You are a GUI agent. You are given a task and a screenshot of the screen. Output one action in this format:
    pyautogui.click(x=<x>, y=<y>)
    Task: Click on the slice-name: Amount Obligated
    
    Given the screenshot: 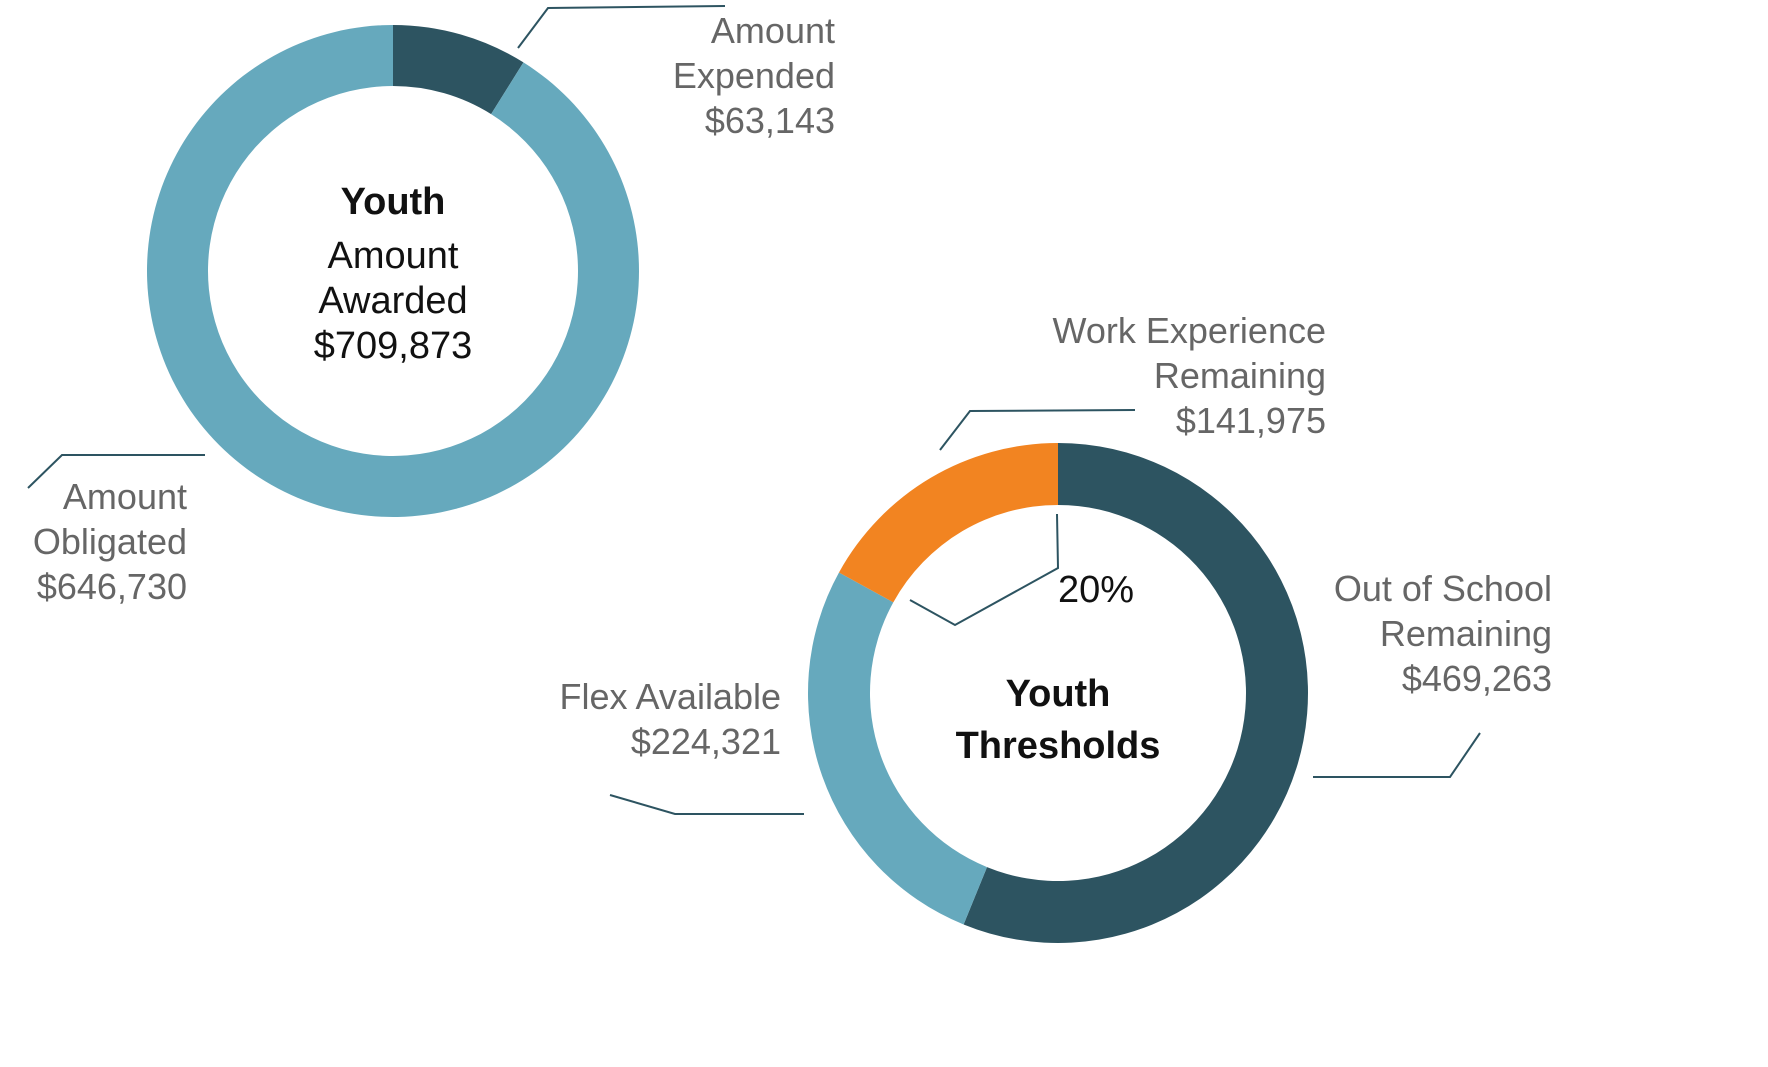 What is the action you would take?
    pyautogui.click(x=109, y=519)
    